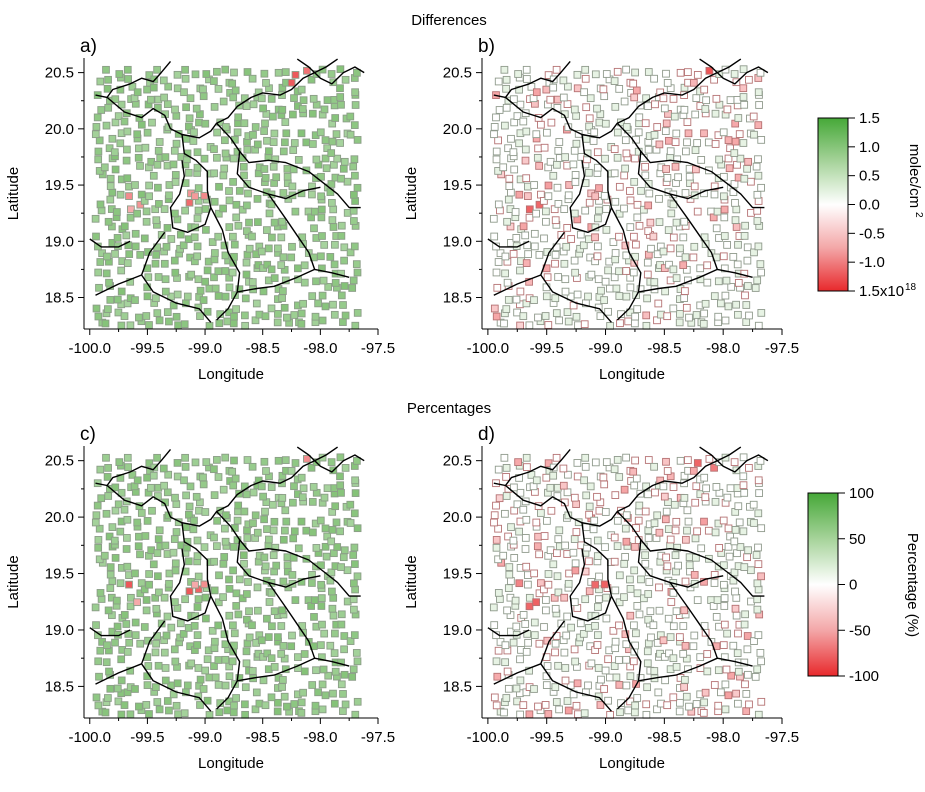 This screenshot has height=792, width=925. What do you see at coordinates (320, 348) in the screenshot?
I see `x-tick-label: -98.0` at bounding box center [320, 348].